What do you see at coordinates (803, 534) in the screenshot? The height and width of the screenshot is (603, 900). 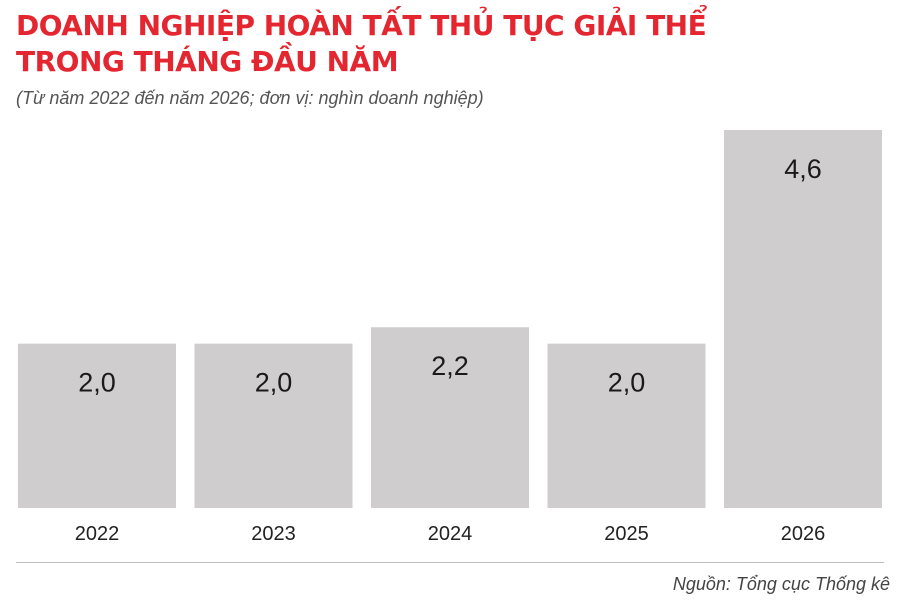 I see `x-tick-label: 2026` at bounding box center [803, 534].